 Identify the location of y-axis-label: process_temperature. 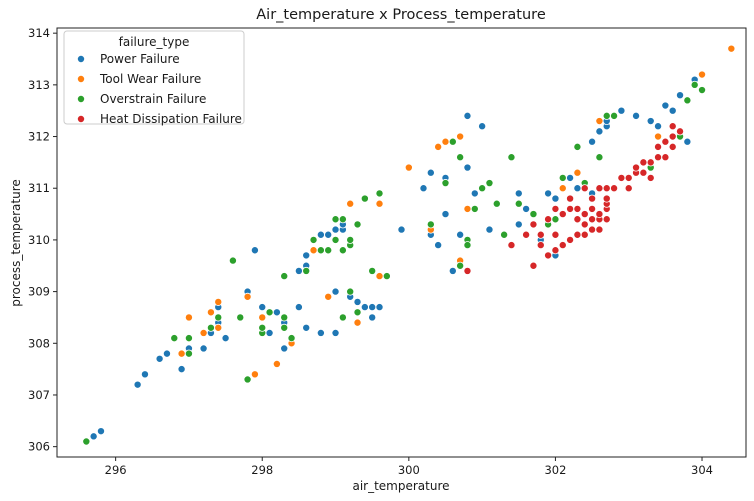
(16, 243).